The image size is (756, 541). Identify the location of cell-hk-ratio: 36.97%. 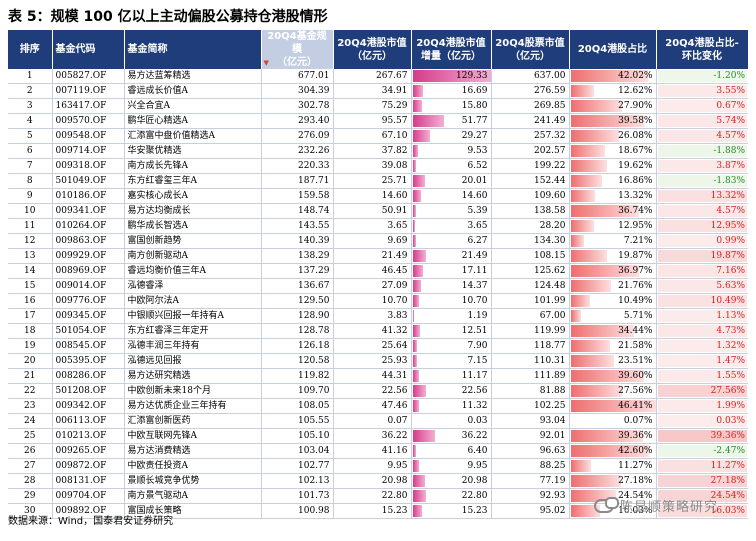
(613, 271).